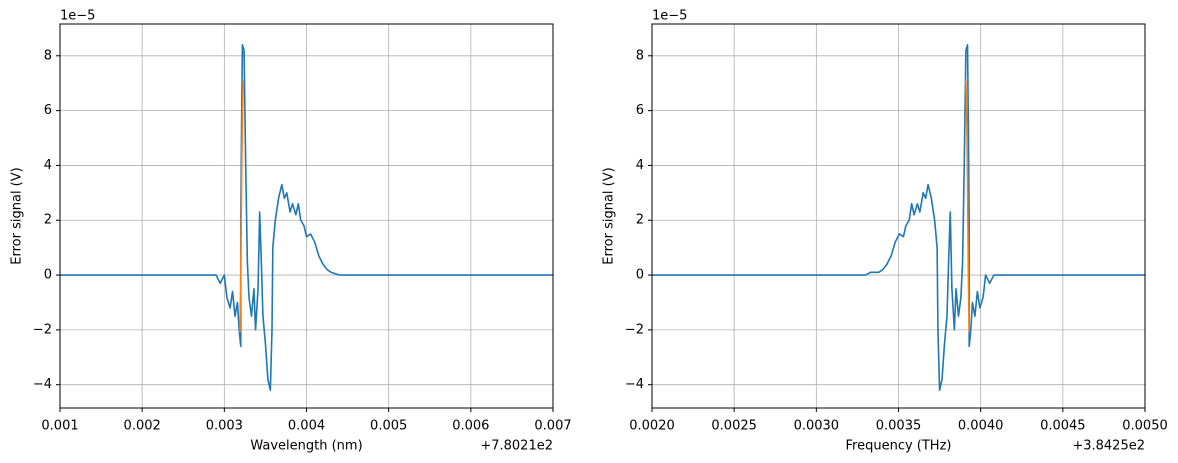  Describe the element at coordinates (652, 426) in the screenshot. I see `x-tick-label: 0.0020` at that location.